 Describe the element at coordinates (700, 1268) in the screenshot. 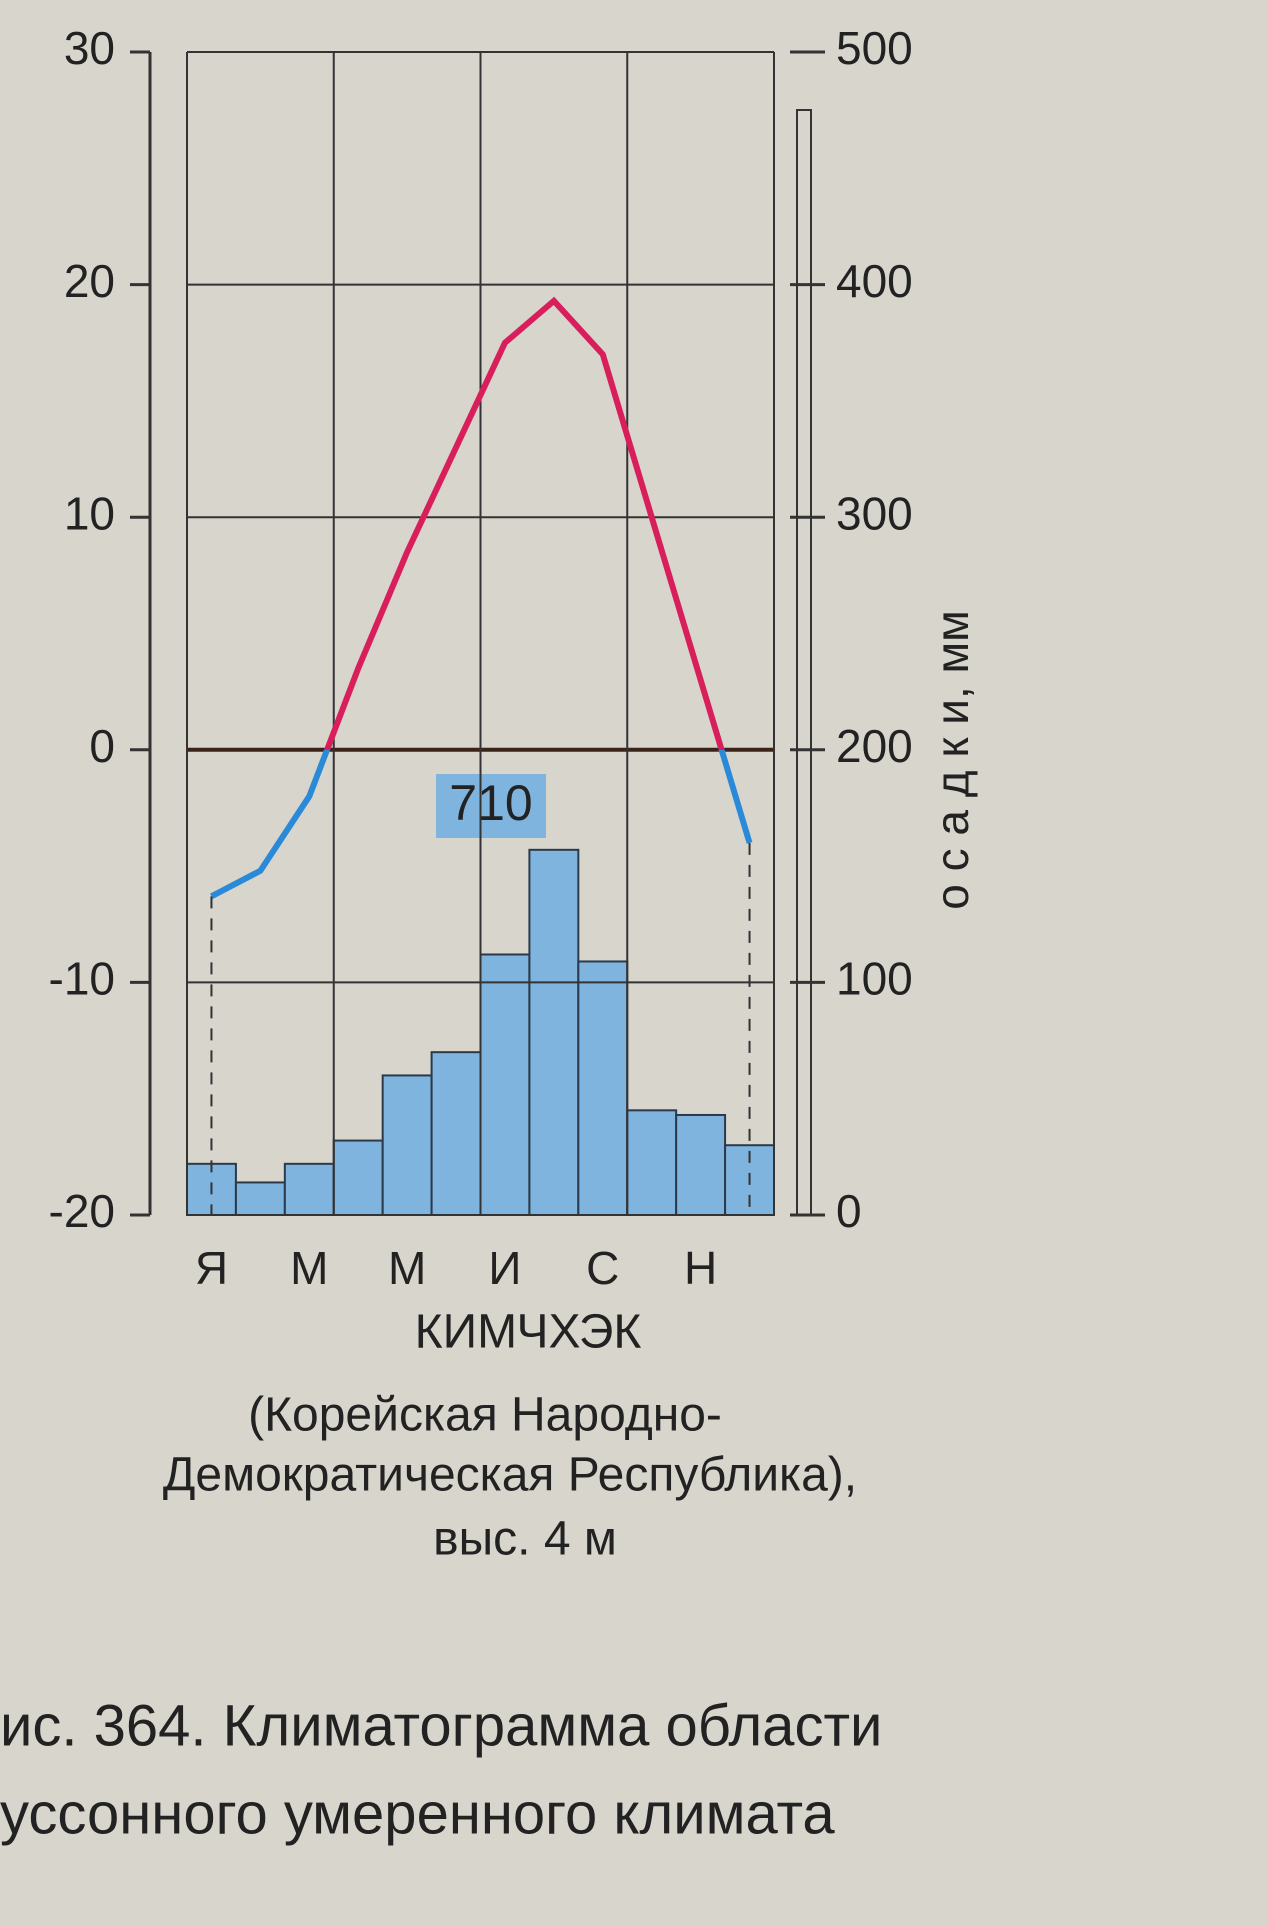

I see `x-tick-label: Н` at that location.